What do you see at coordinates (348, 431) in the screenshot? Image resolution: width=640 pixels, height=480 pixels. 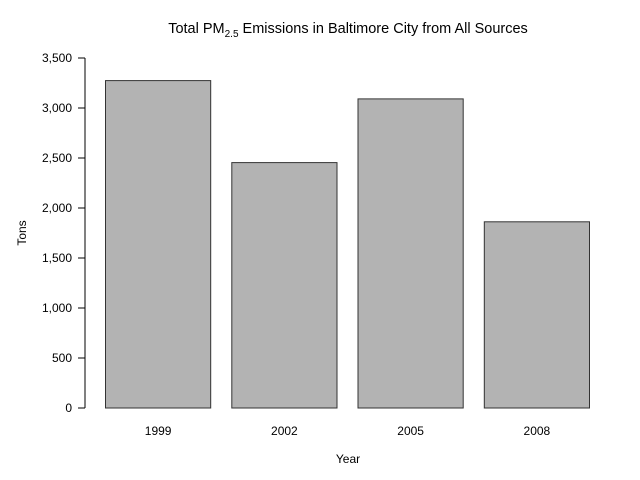 I see `x-axis-tick-labels: 1999 2002 2005 2008` at bounding box center [348, 431].